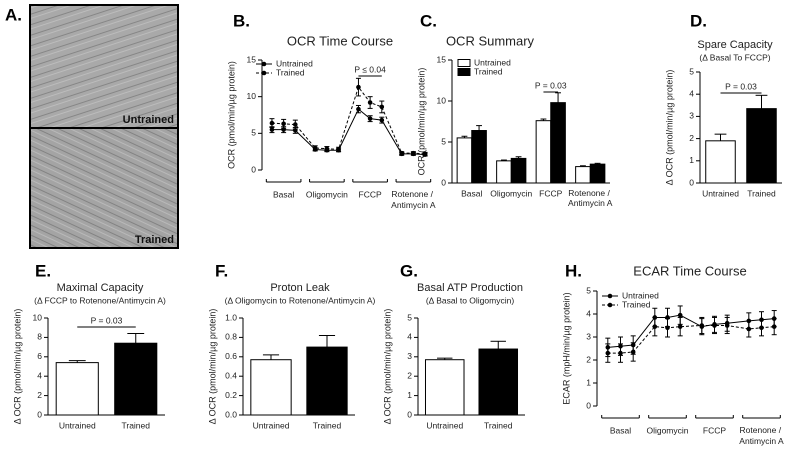 The height and width of the screenshot is (463, 800). Describe the element at coordinates (735, 45) in the screenshot. I see `chart-title: Spare Capacity` at that location.